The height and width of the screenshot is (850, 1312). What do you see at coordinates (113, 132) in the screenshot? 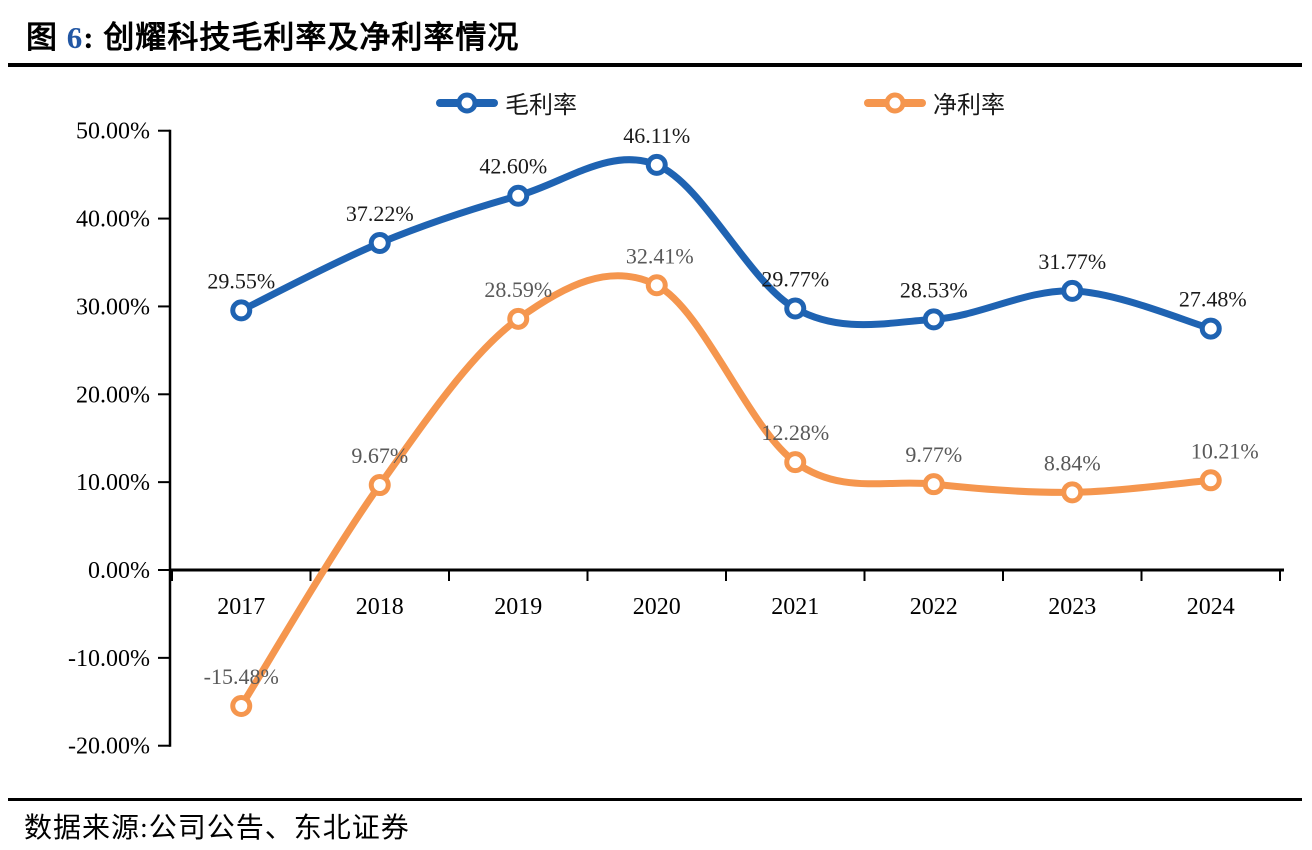
I see `y-tick-label: 50.00%` at bounding box center [113, 132].